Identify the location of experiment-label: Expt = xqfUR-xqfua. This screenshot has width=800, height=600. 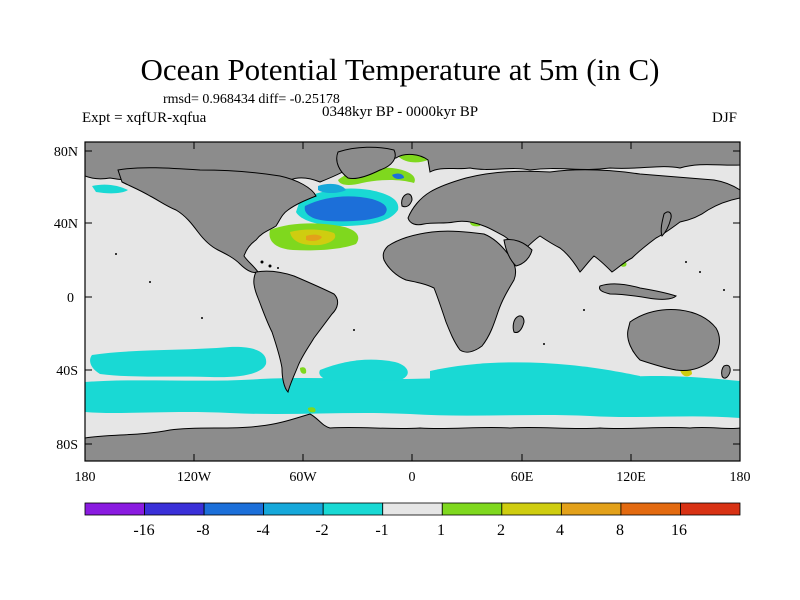
(144, 118).